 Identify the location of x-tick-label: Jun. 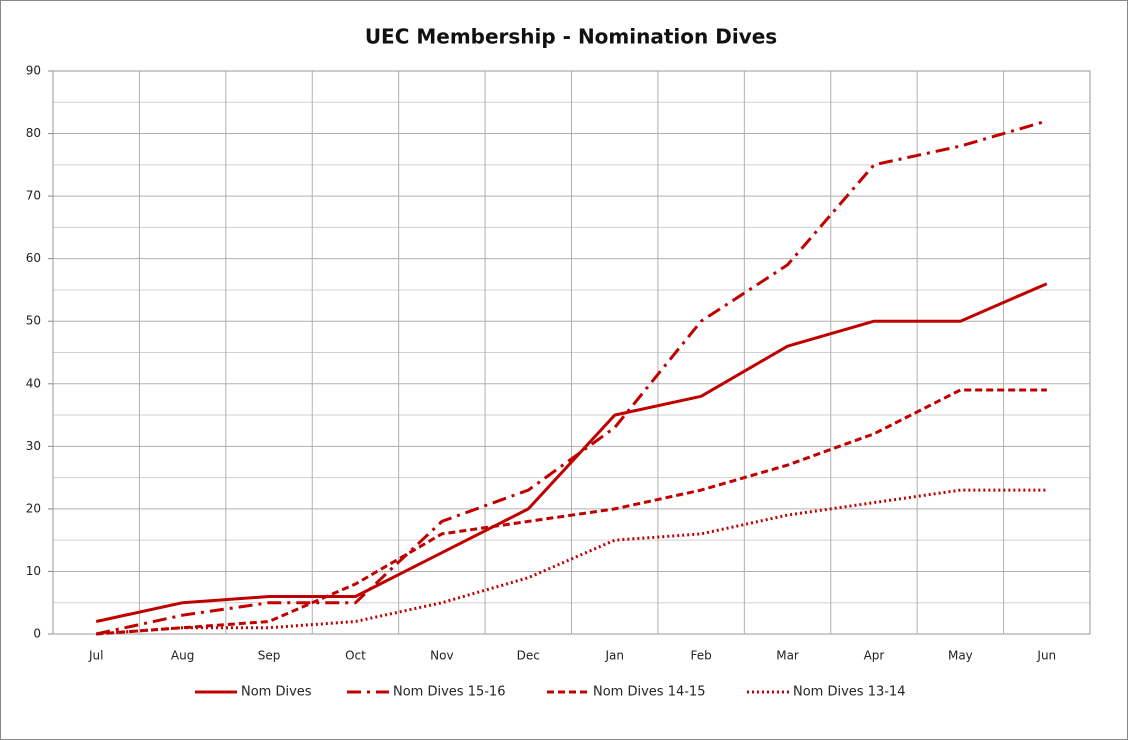
(1046, 656).